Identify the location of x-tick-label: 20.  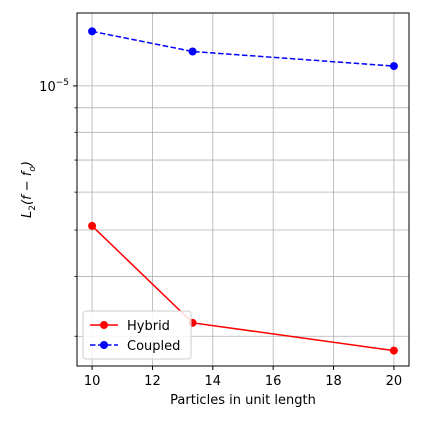
(394, 381).